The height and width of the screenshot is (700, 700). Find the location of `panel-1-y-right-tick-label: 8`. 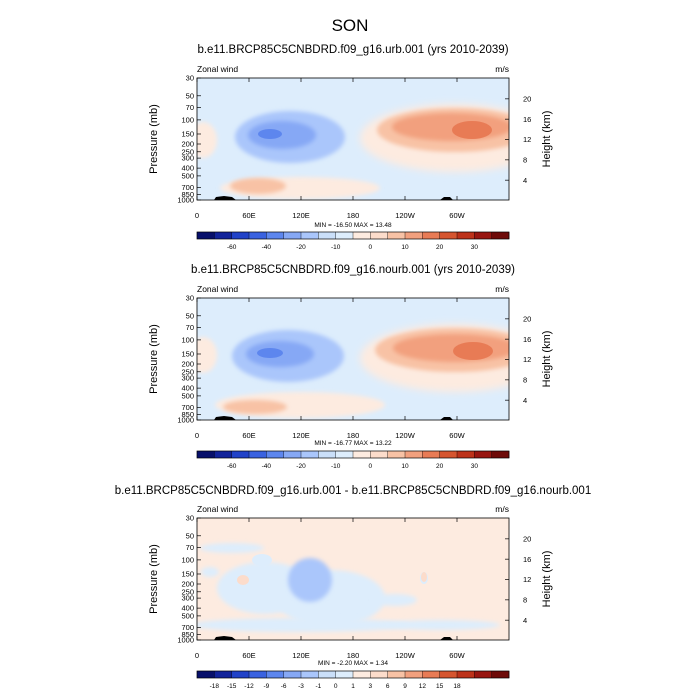

panel-1-y-right-tick-label: 8 is located at coordinates (525, 159).